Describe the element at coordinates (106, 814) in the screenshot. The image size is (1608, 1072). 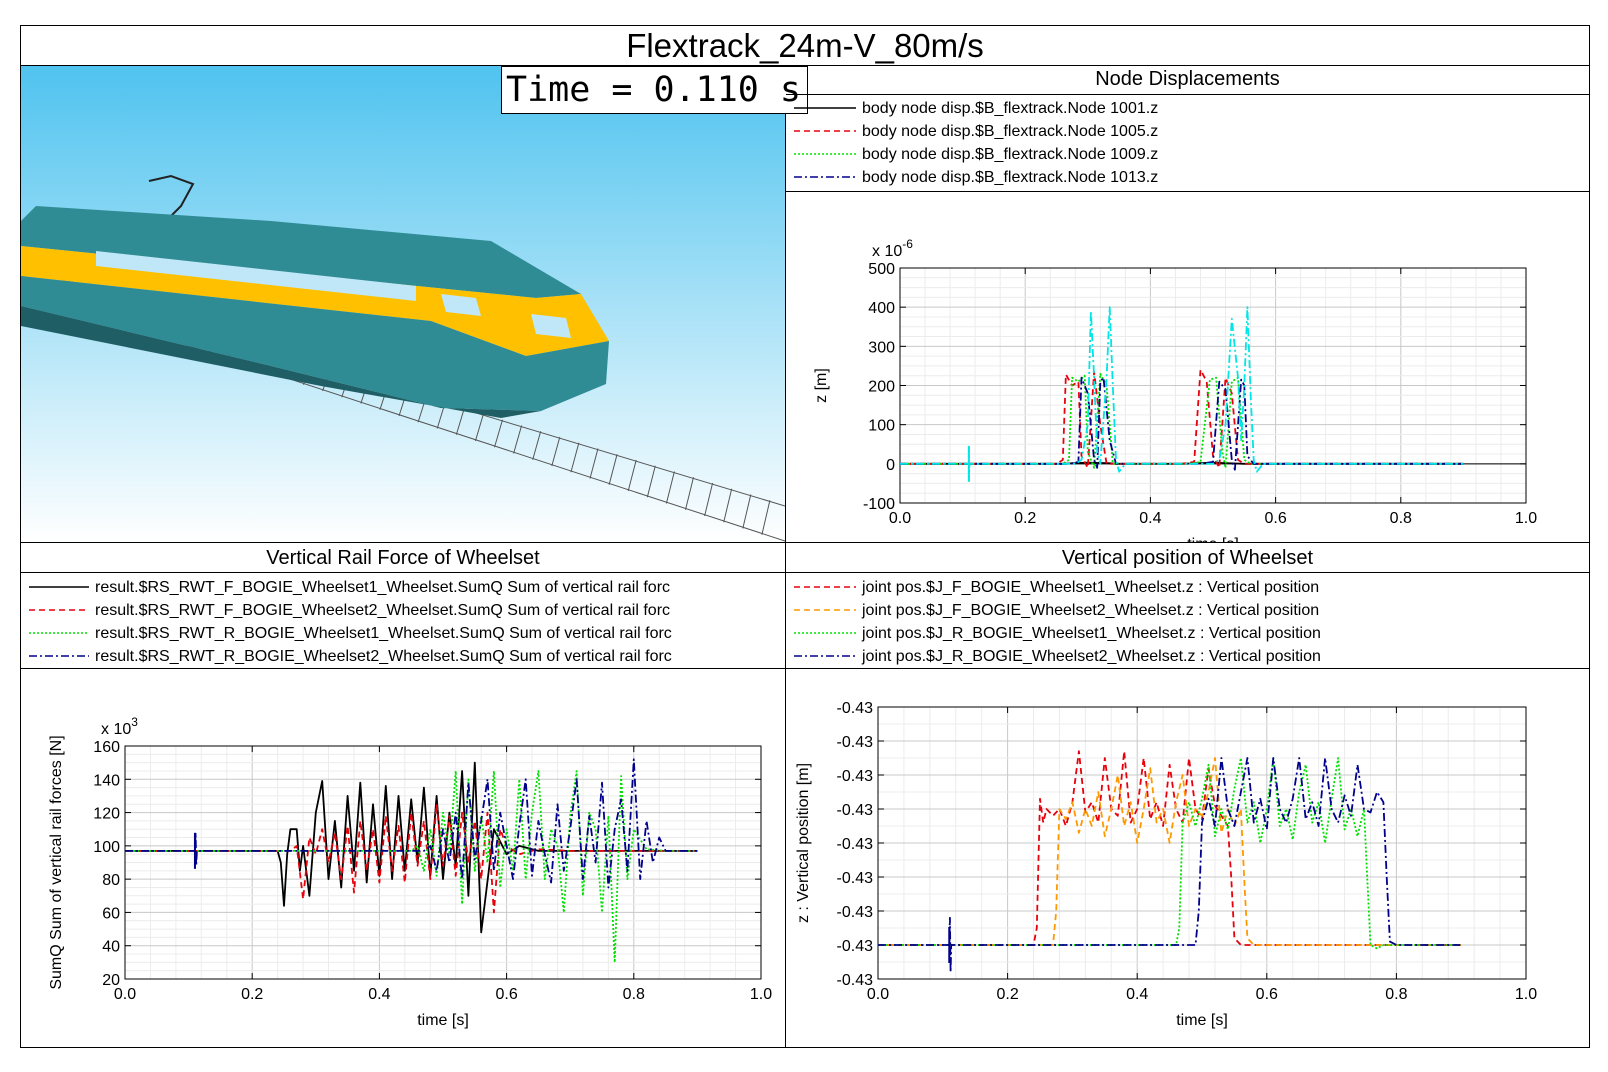
I see `y-tick-label: 120` at that location.